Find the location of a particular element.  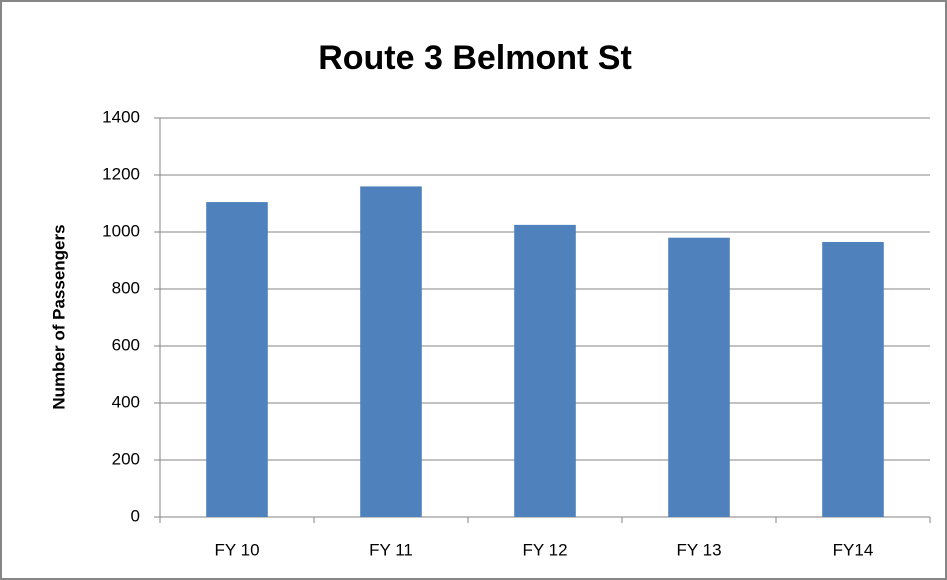

y-tick-label: 200 is located at coordinates (126, 458).